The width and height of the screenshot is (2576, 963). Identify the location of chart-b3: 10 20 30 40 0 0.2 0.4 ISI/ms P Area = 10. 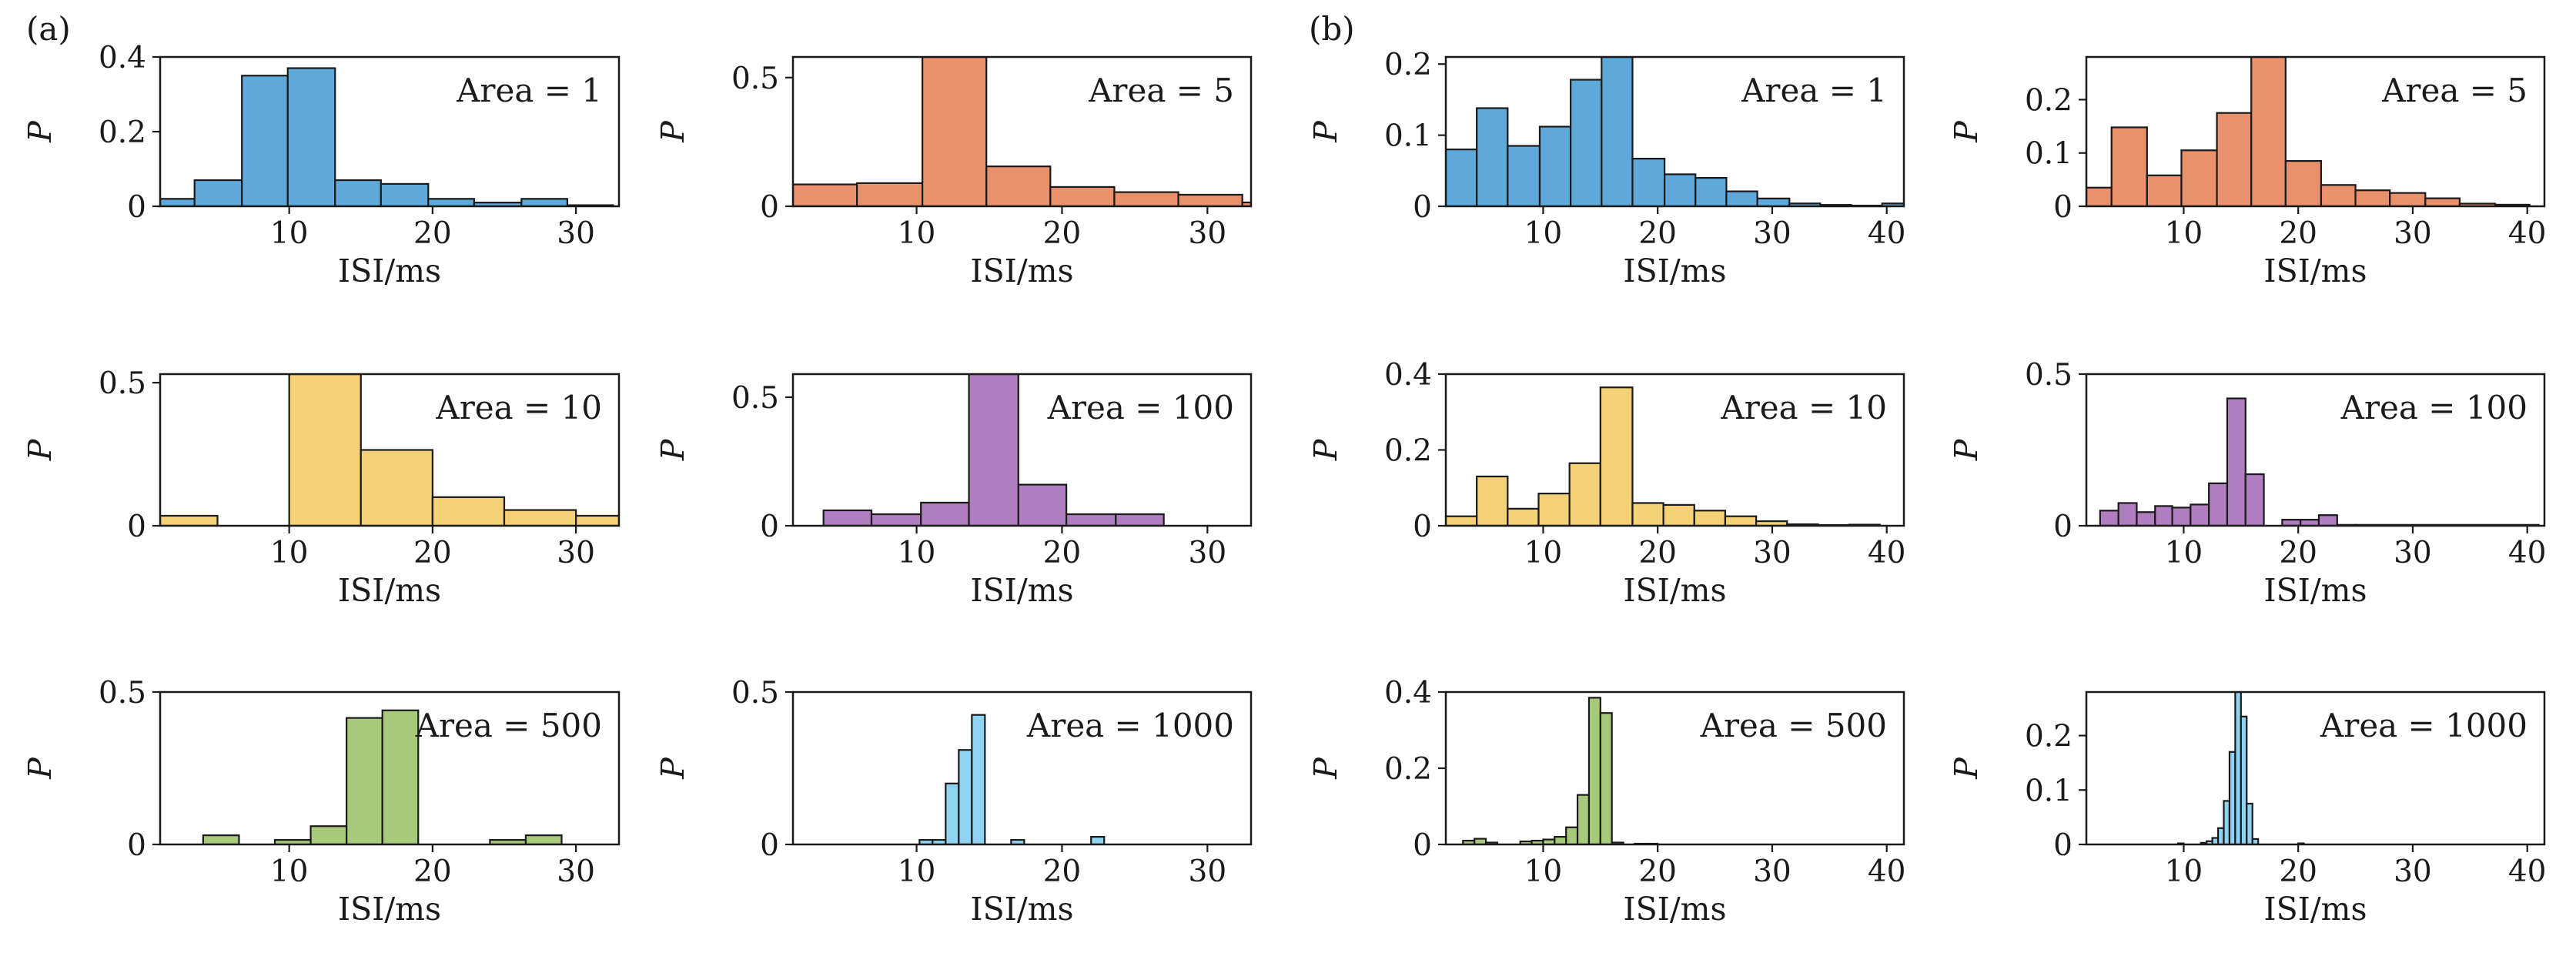
(1607, 483).